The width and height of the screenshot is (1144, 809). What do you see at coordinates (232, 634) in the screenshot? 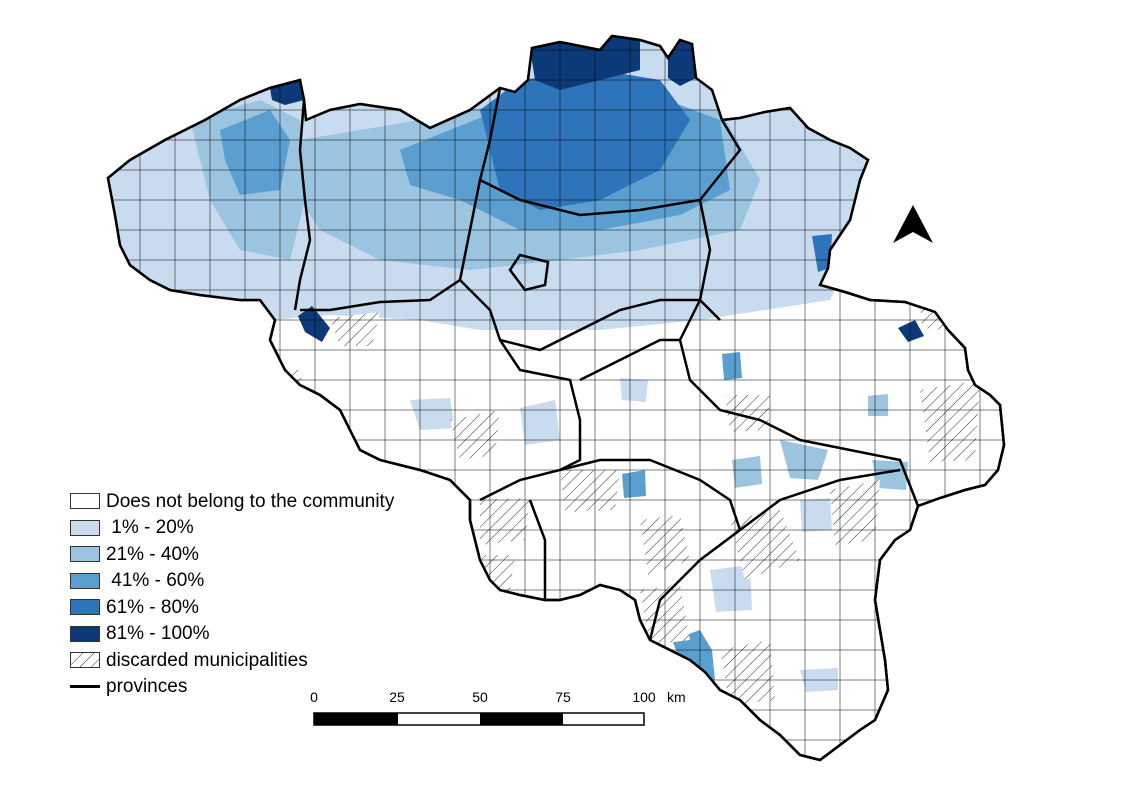
I see `legend-item: 81% - 100%` at bounding box center [232, 634].